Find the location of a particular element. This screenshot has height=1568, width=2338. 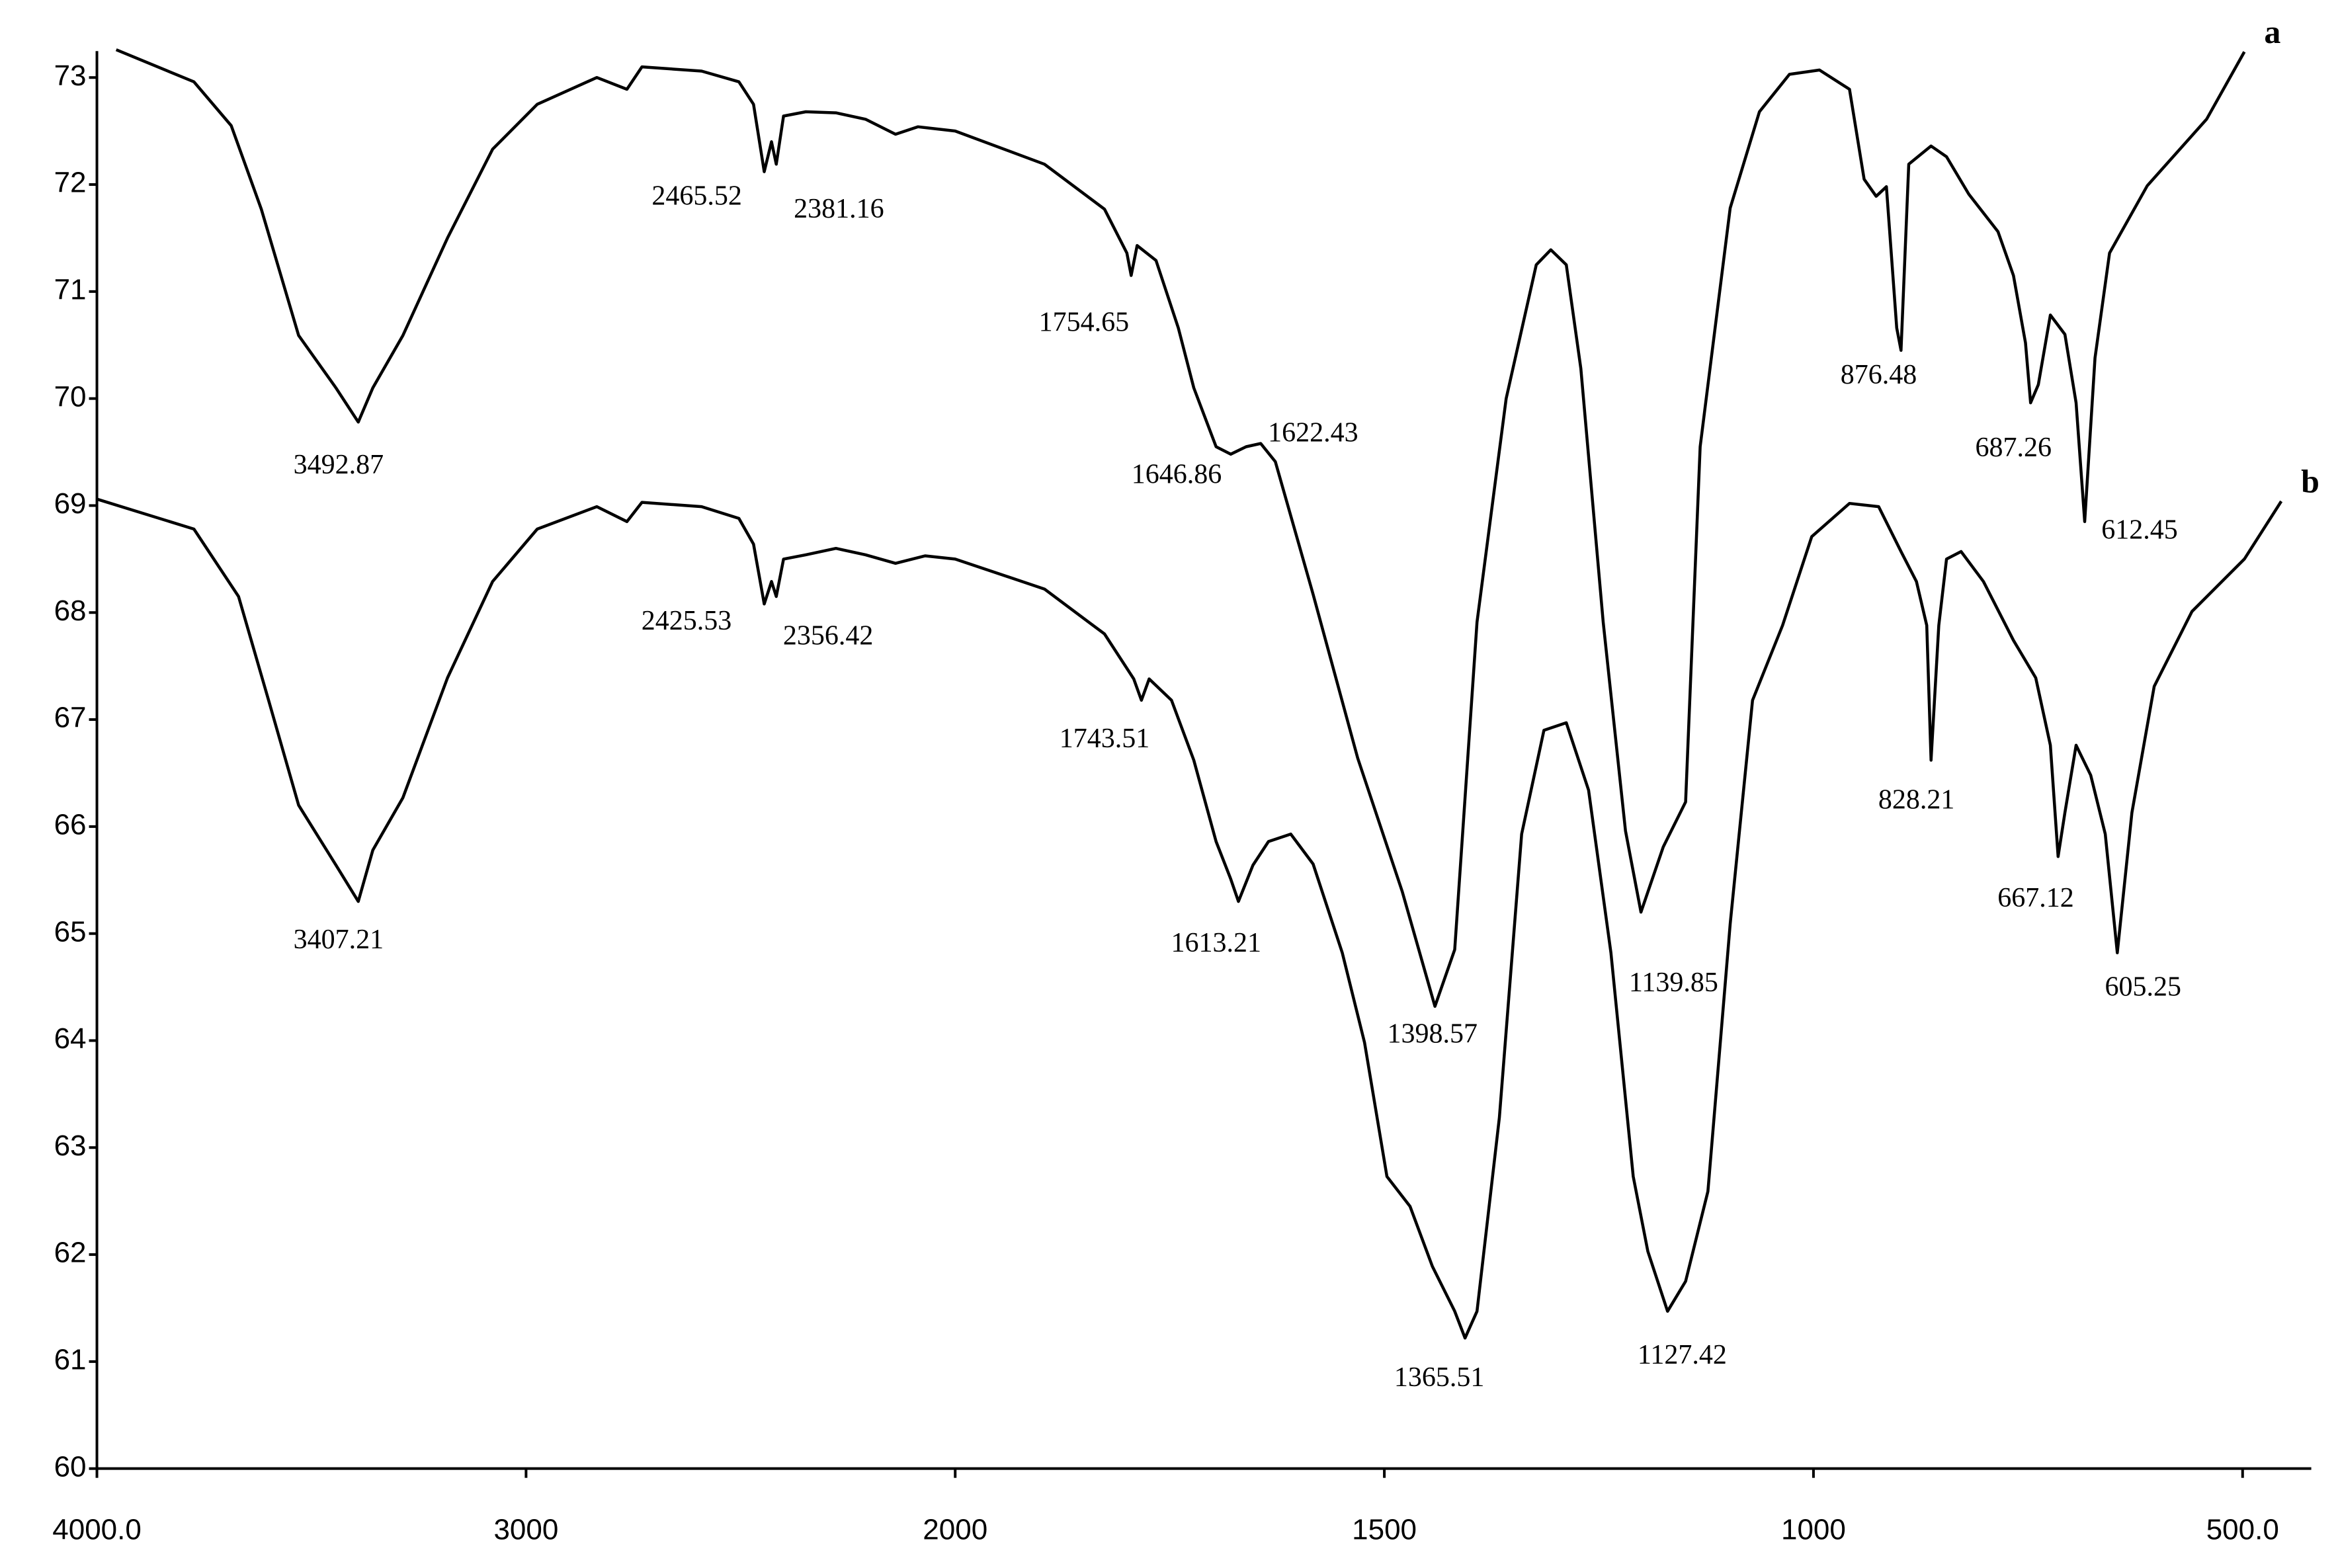

peak-label: 1365.51 is located at coordinates (1440, 1377).